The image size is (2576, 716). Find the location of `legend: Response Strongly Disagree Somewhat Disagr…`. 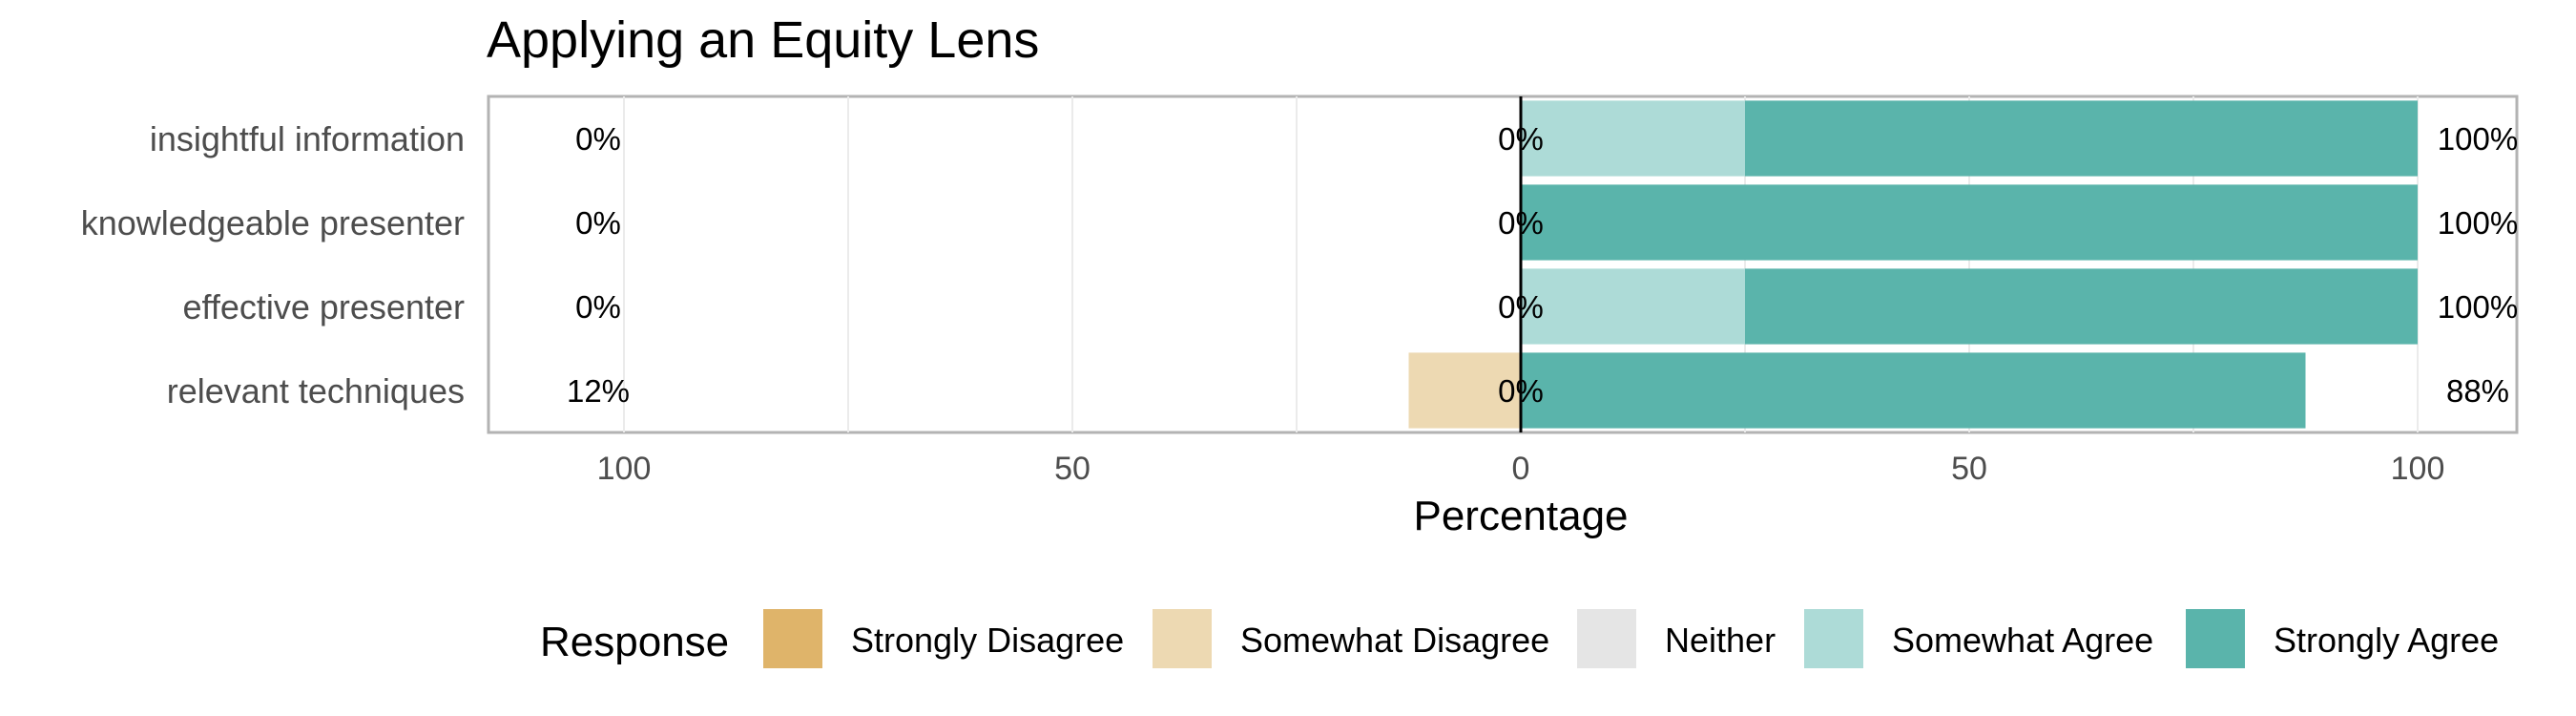

legend: Response Strongly Disagree Somewhat Disagr… is located at coordinates (1519, 638).